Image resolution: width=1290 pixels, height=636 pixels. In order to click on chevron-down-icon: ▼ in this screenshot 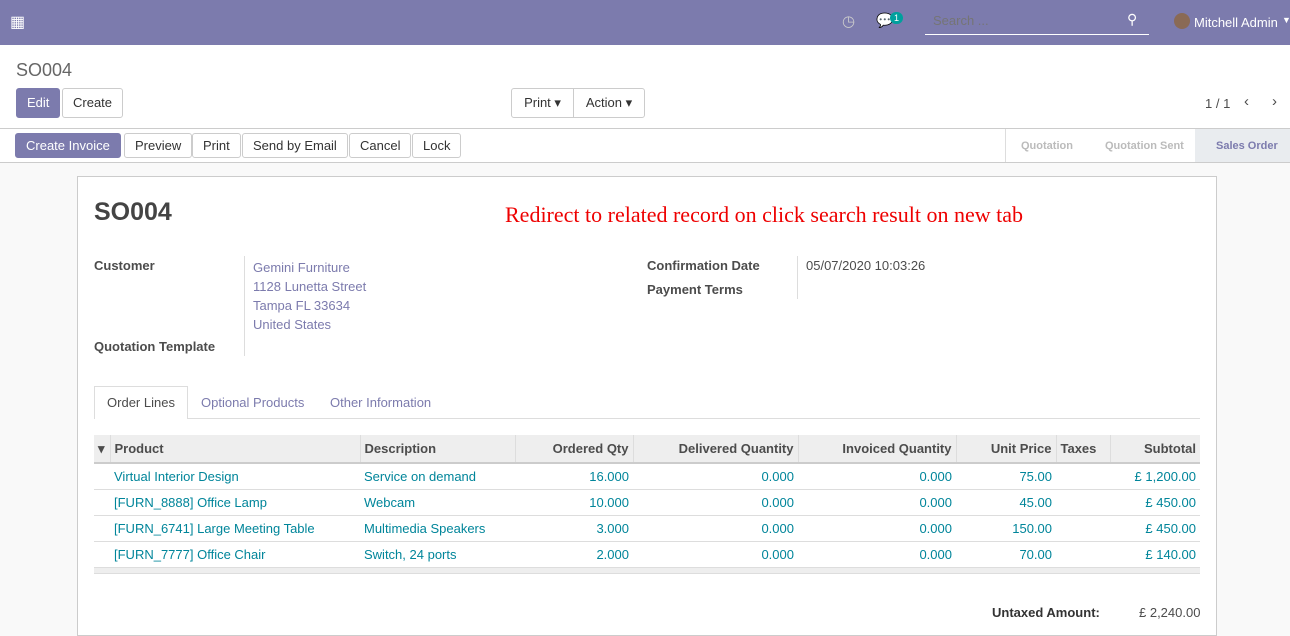, I will do `click(1286, 20)`.